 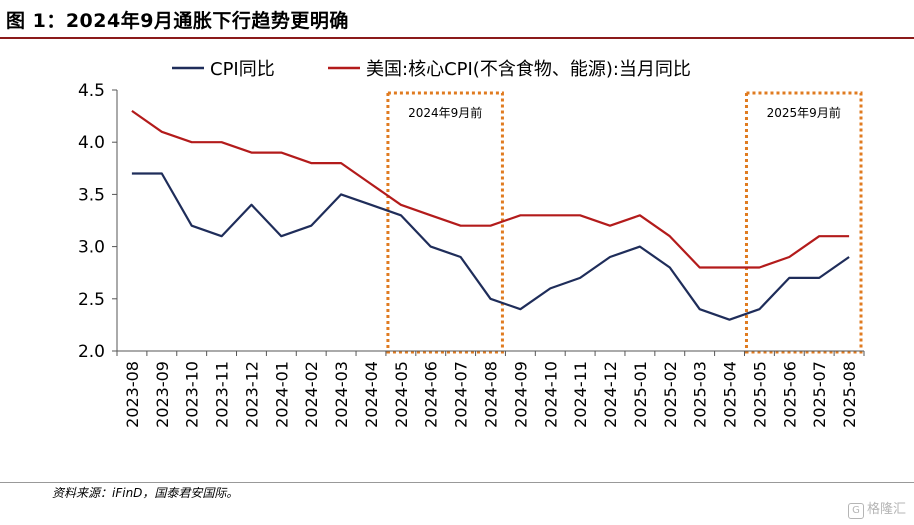 I want to click on x-tick-label: 2024-11, so click(x=580, y=394).